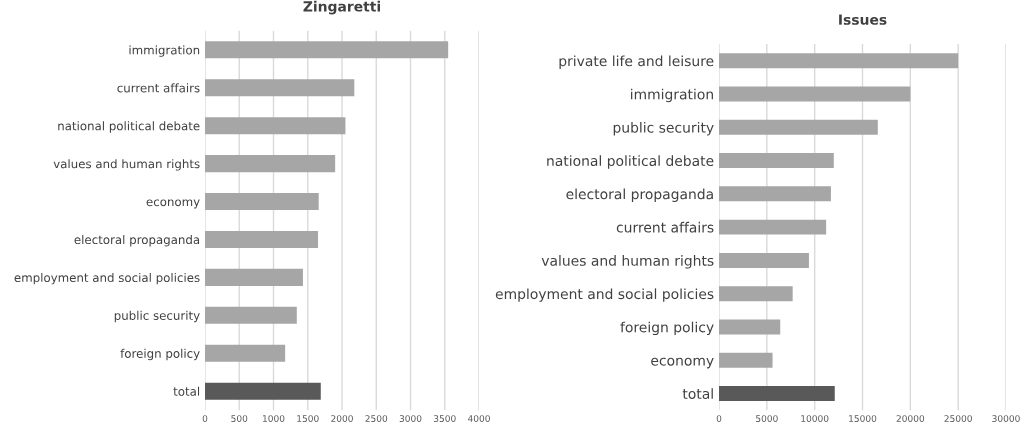 The height and width of the screenshot is (441, 1024). Describe the element at coordinates (341, 7) in the screenshot. I see `chart-title: Zingaretti` at that location.